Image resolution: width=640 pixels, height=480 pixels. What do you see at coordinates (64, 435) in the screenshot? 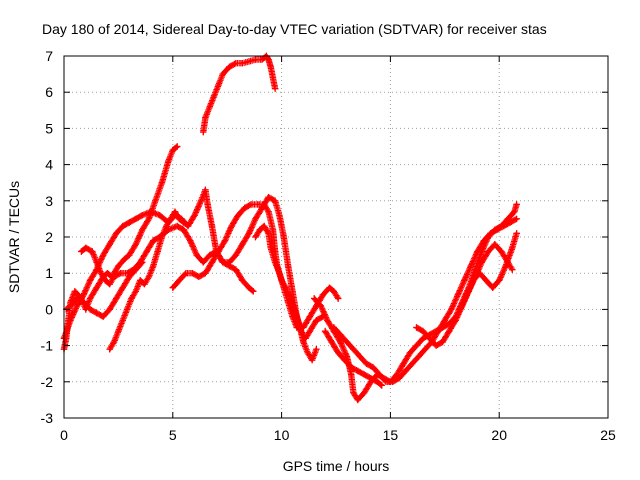
I see `x-tick-label: 0` at bounding box center [64, 435].